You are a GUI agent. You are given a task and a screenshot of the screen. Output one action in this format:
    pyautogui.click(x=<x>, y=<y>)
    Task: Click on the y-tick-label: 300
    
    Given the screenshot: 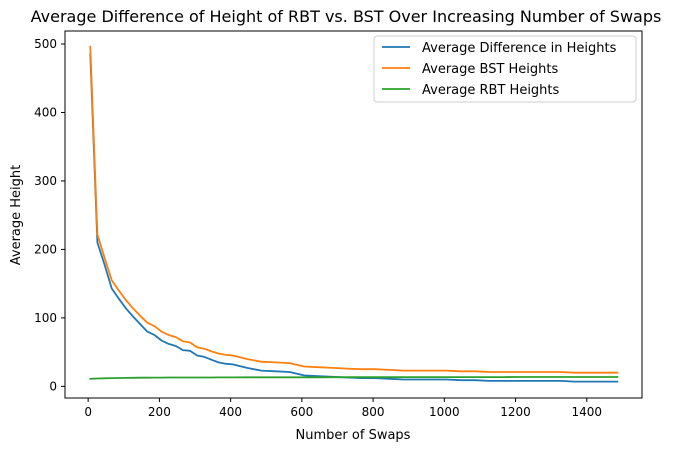 What is the action you would take?
    pyautogui.click(x=45, y=181)
    